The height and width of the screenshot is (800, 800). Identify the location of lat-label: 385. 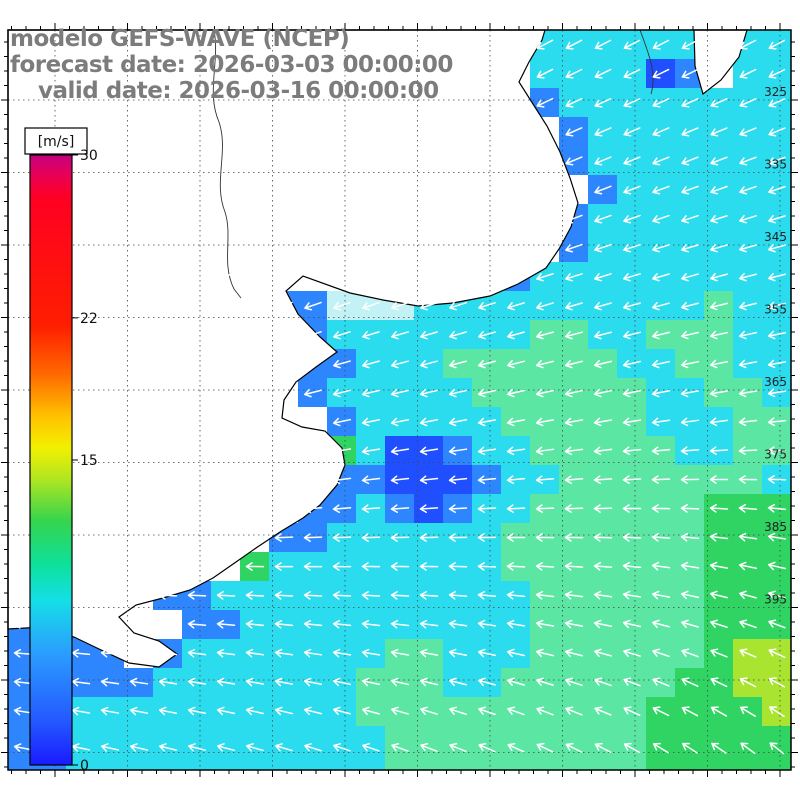
(775, 527).